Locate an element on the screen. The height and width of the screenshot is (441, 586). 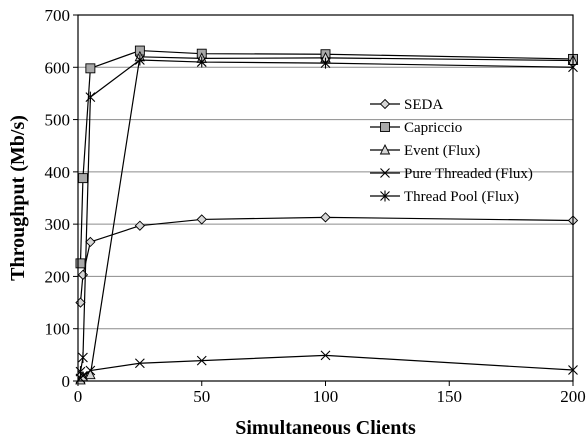
legend-entry: Capriccio is located at coordinates (416, 128).